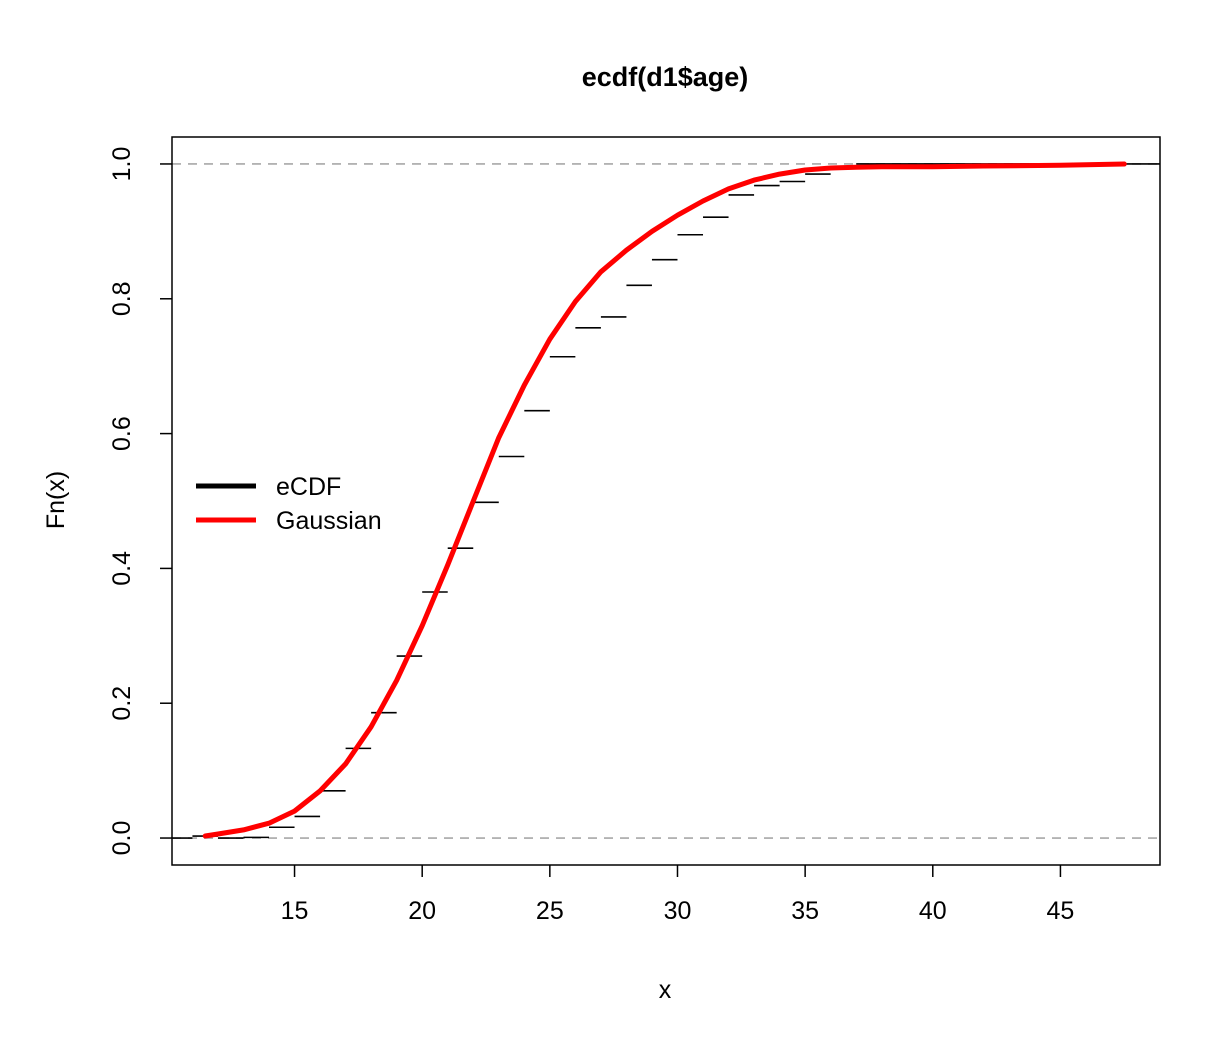 The image size is (1229, 1038). What do you see at coordinates (295, 911) in the screenshot?
I see `x-tick-label: 15` at bounding box center [295, 911].